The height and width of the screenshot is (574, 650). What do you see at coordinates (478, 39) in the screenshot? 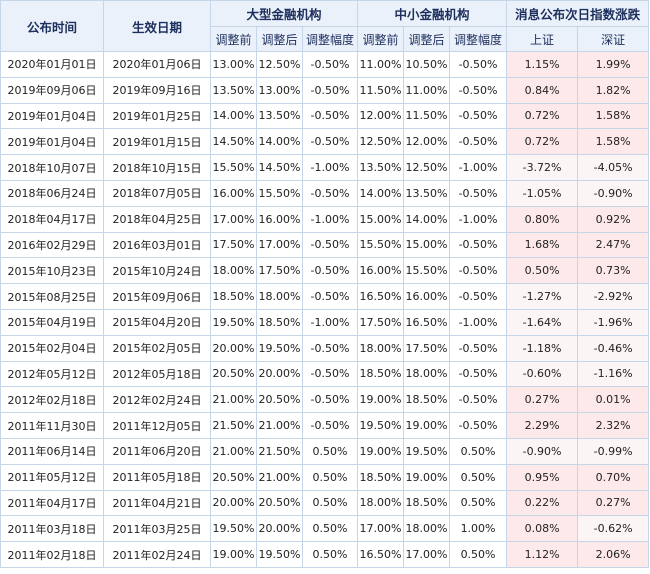
I see `small-change-header: 调整幅度` at bounding box center [478, 39].